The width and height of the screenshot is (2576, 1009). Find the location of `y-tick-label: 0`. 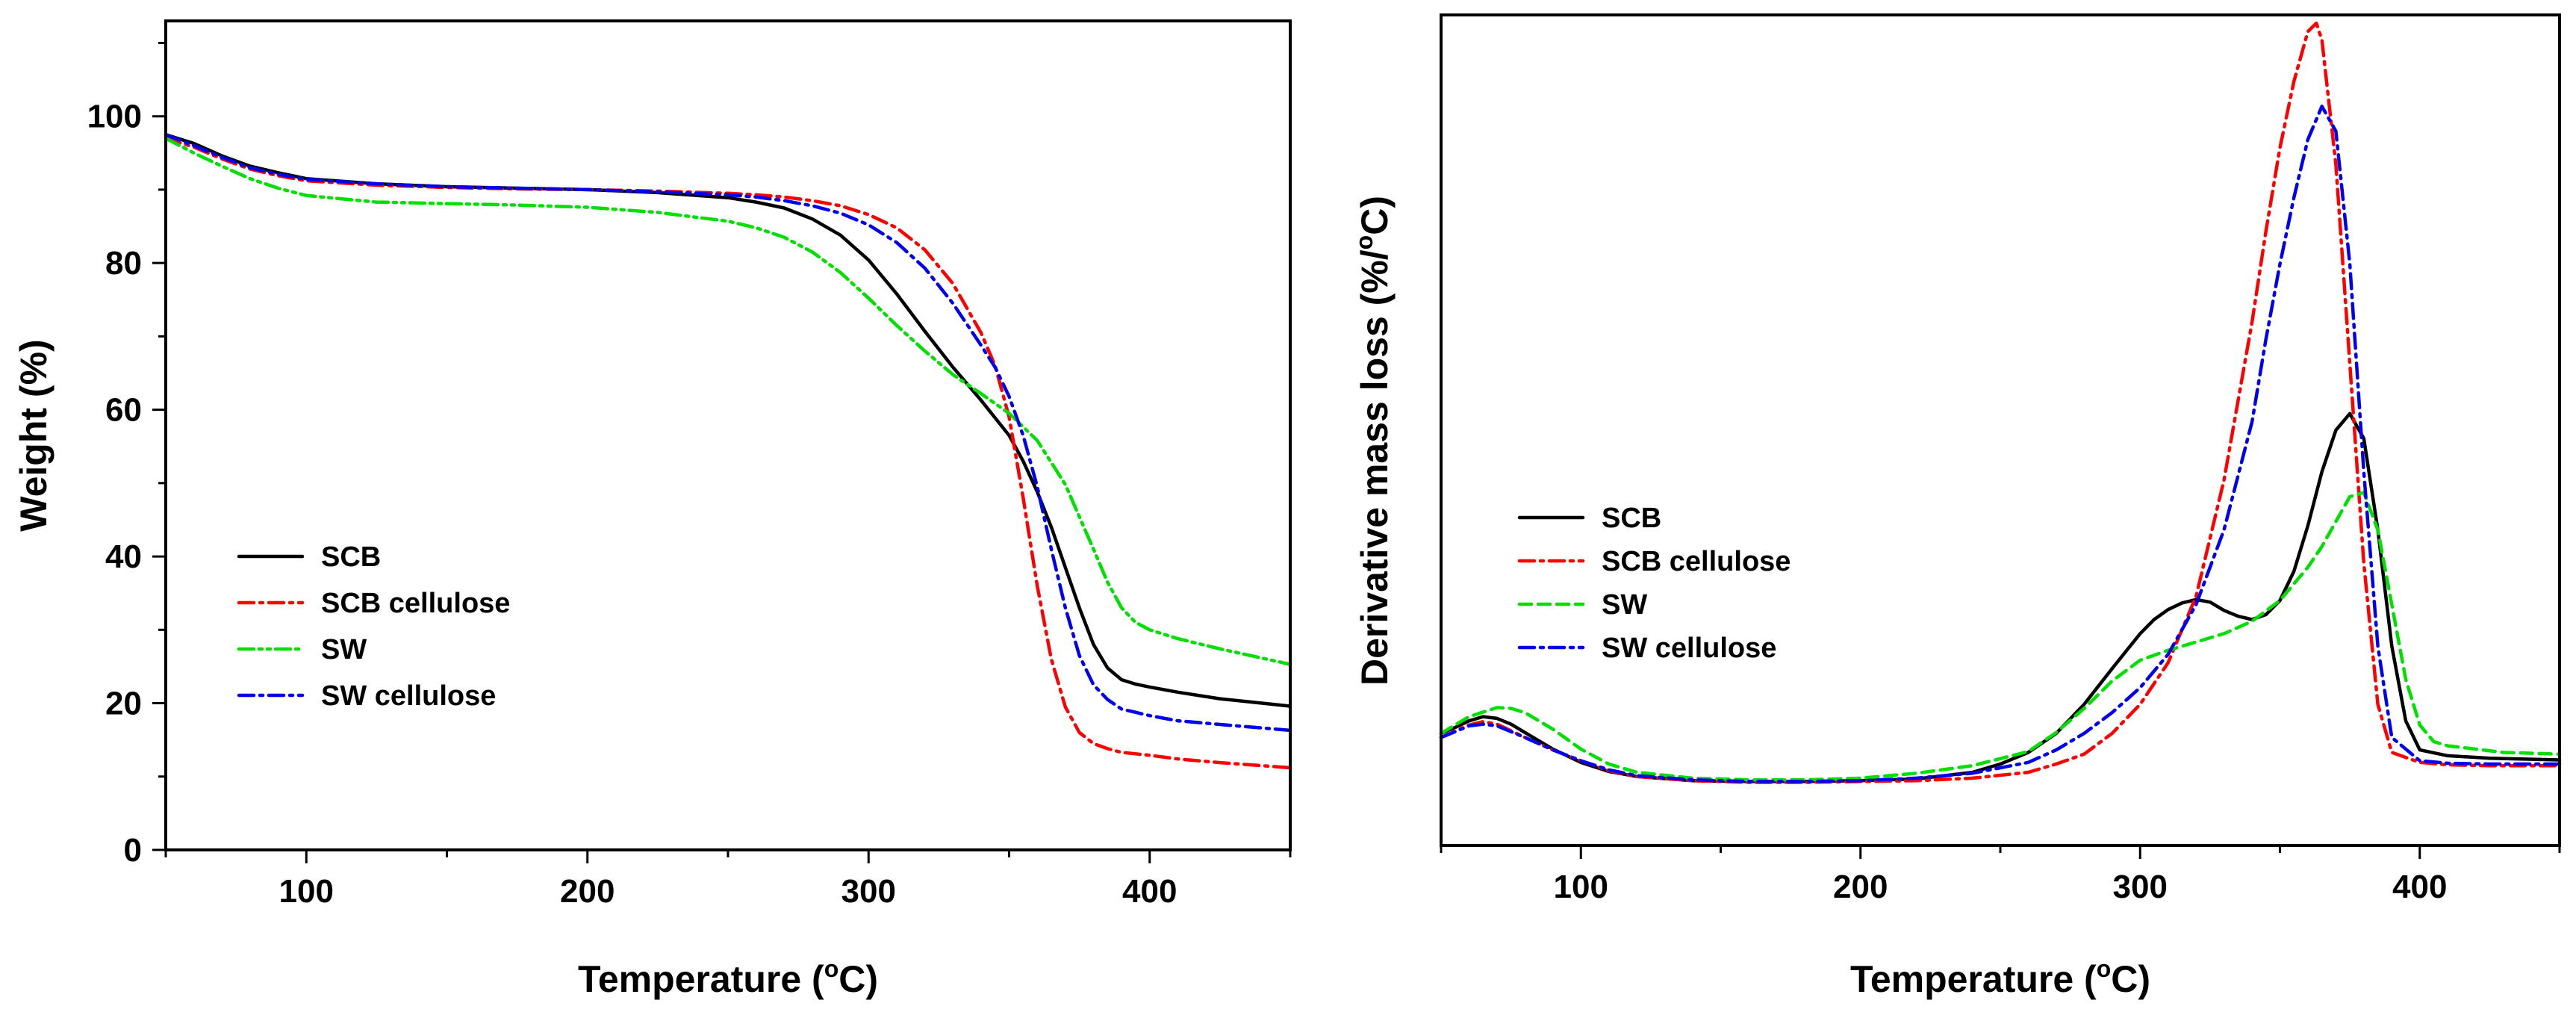

y-tick-label: 0 is located at coordinates (133, 850).